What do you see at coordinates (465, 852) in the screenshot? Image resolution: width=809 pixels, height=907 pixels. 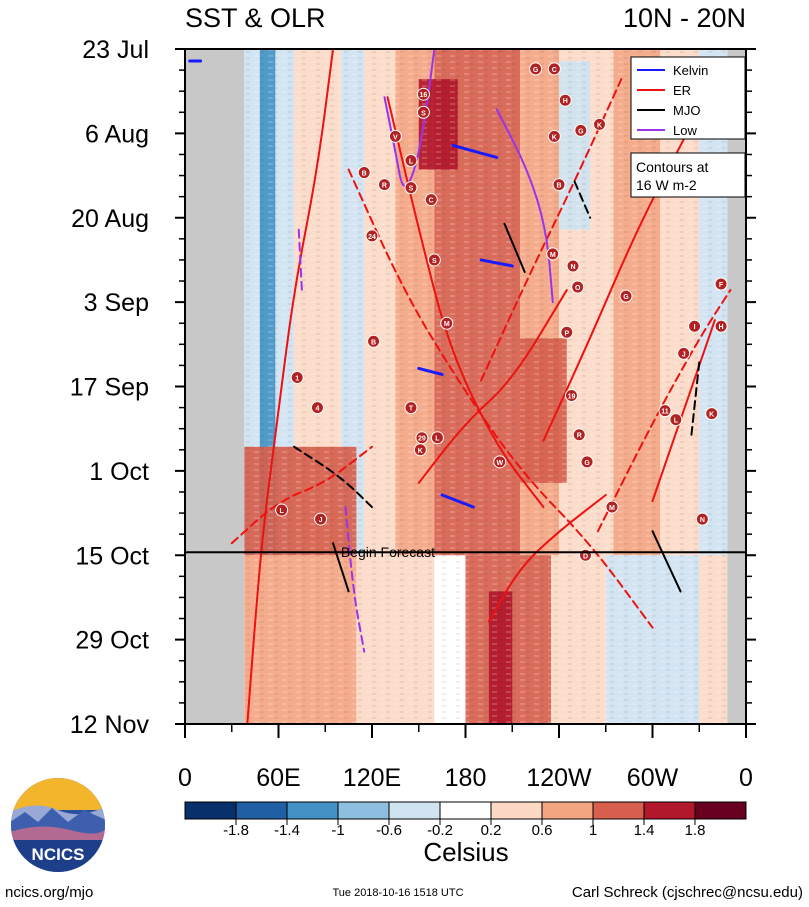 I see `colorbar-label: Celsius` at bounding box center [465, 852].